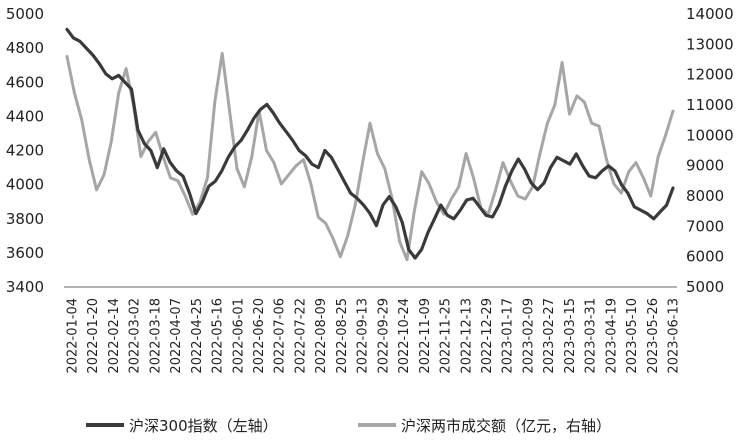 The height and width of the screenshot is (443, 747). I want to click on left-tick-label: 4800, so click(25, 48).